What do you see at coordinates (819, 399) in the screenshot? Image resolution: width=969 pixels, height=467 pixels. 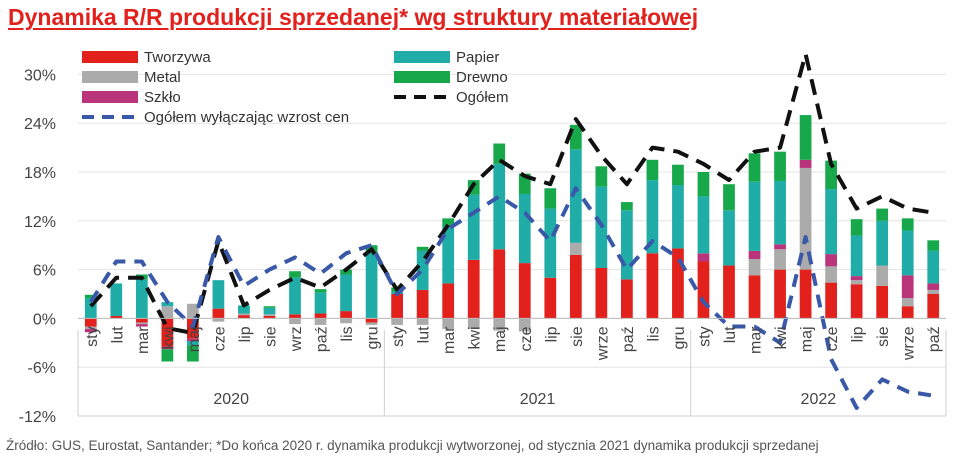 I see `year-label-2022: 2022` at bounding box center [819, 399].